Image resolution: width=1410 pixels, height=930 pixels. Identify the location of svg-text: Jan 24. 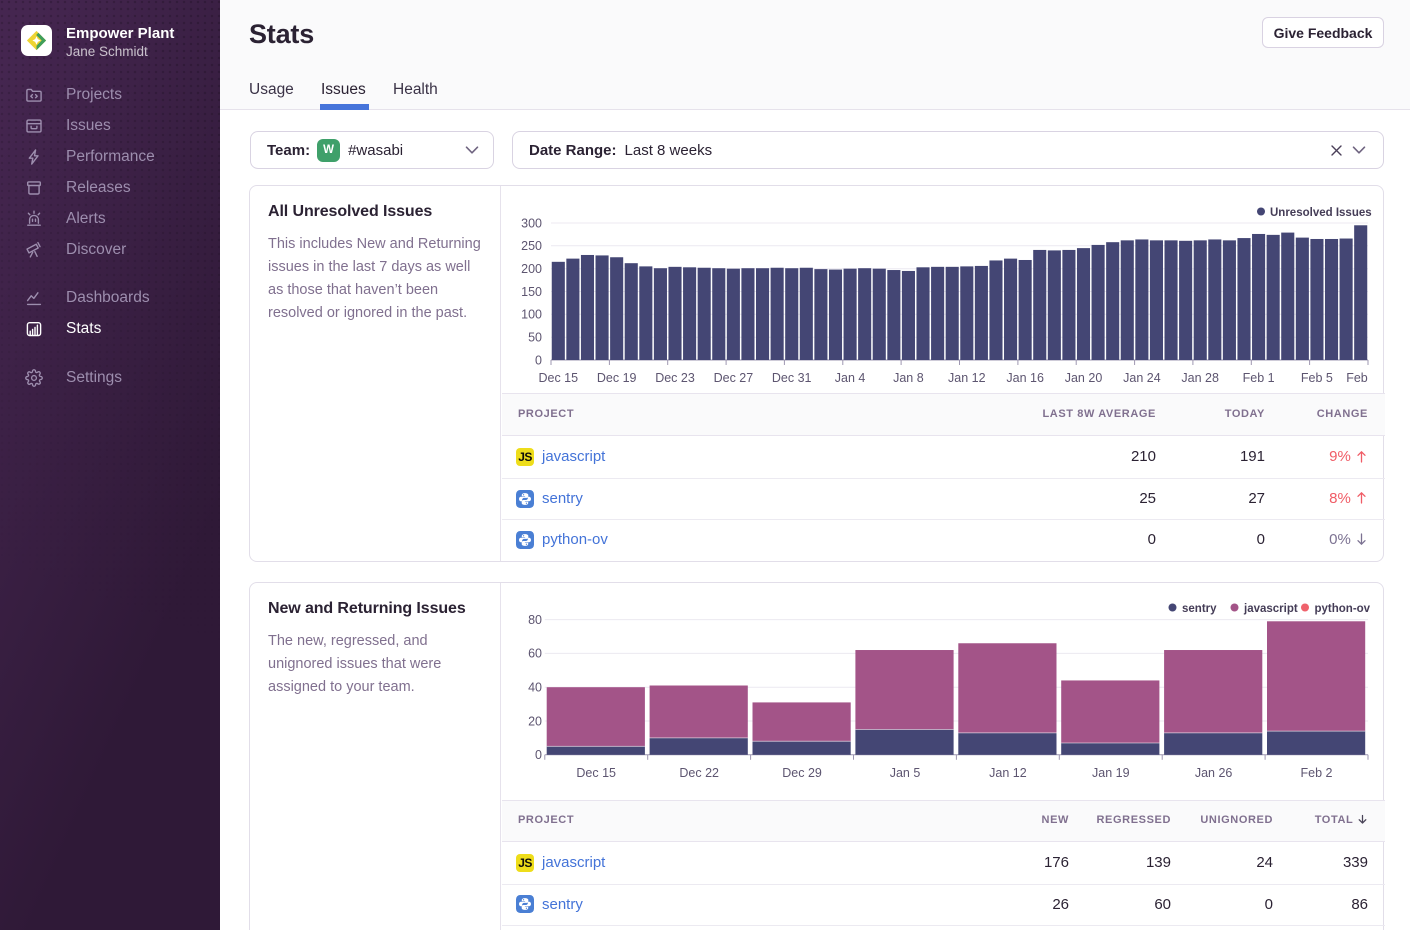
(1142, 378).